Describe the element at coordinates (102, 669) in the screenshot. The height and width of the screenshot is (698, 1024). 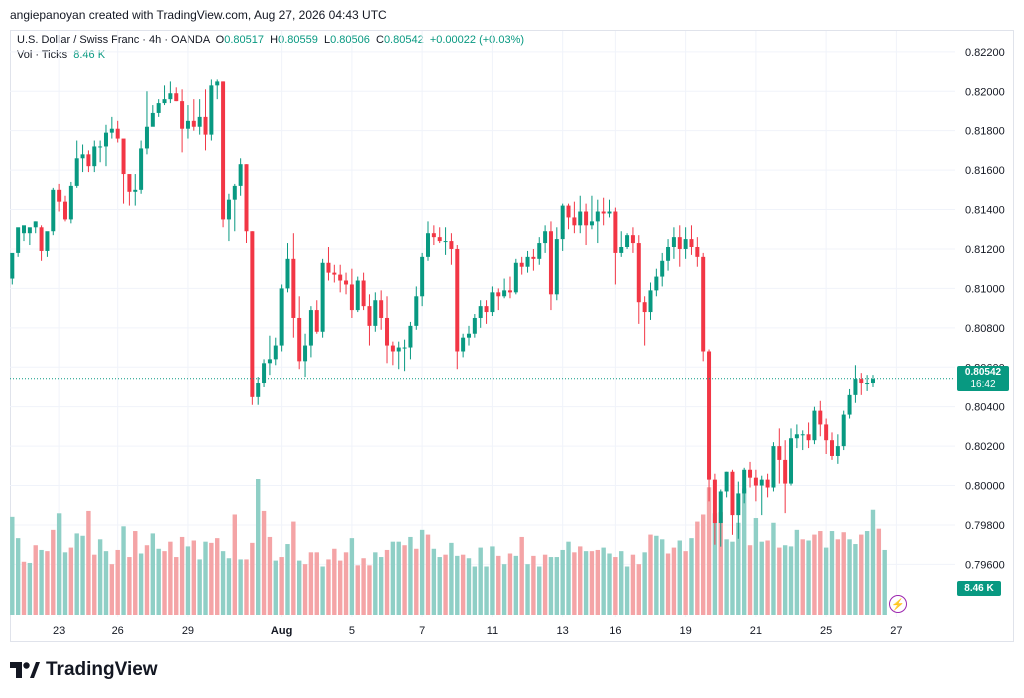
I see `brand-name: TradingView` at that location.